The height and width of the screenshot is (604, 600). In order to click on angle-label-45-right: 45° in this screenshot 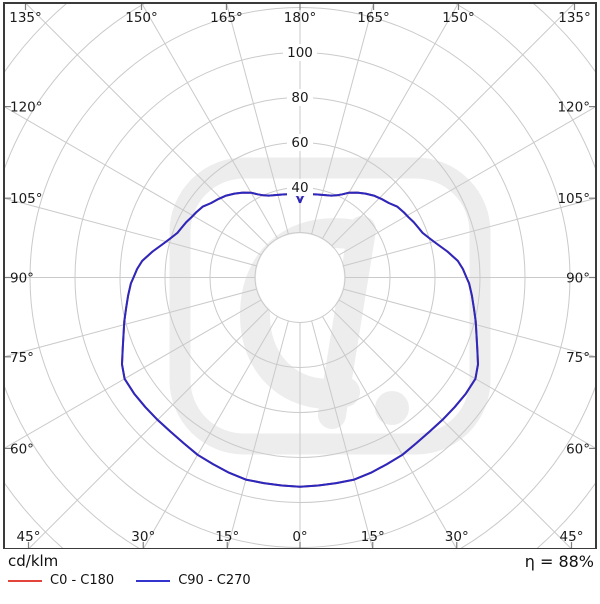, I will do `click(572, 537)`.